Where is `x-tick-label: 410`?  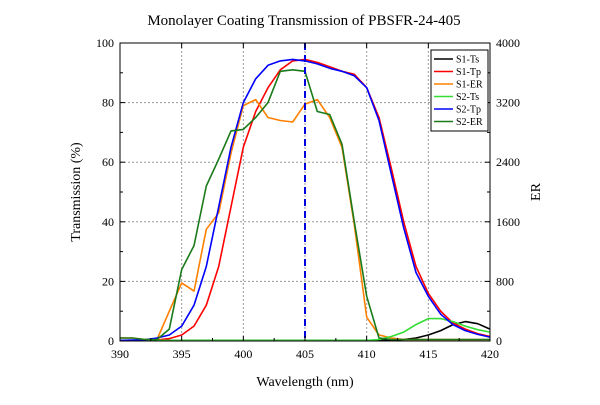
x-tick-label: 410 is located at coordinates (367, 354).